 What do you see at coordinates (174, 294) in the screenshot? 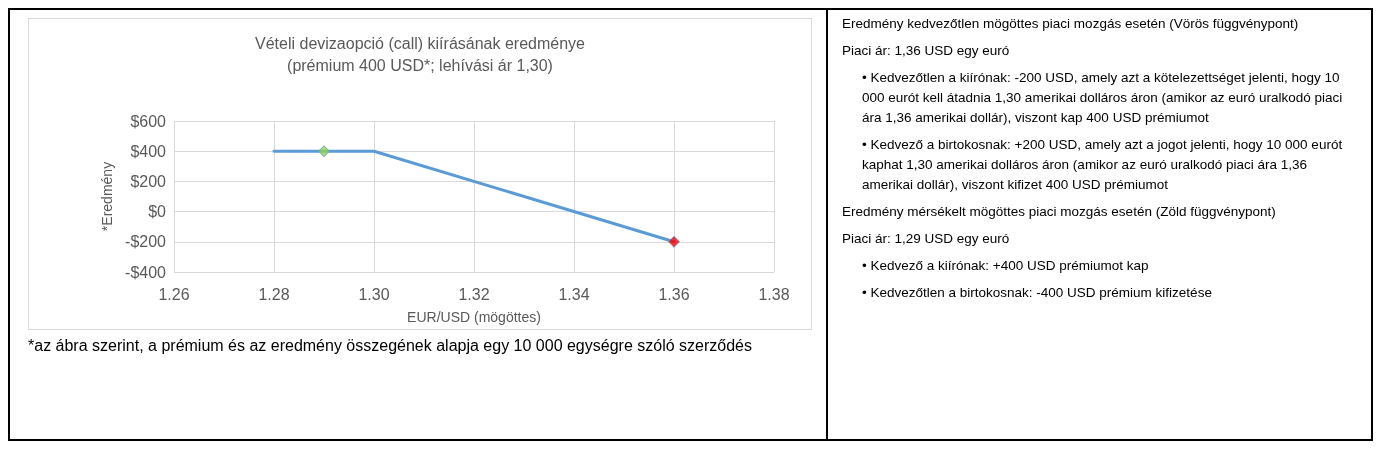
I see `x-tick-label: 1.26` at bounding box center [174, 294].